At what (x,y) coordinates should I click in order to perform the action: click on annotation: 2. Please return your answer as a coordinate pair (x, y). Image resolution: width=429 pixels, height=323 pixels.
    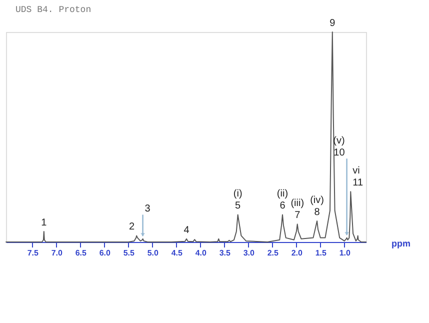
    Looking at the image, I should click on (131, 227).